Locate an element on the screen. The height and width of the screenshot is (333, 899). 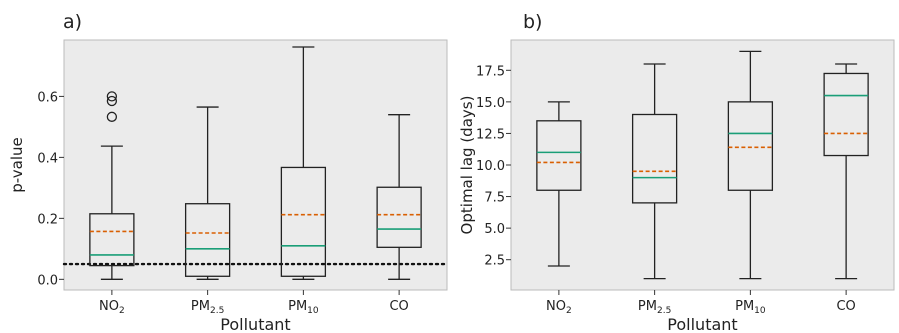
y-tick-label: 0.6 is located at coordinates (47, 97).